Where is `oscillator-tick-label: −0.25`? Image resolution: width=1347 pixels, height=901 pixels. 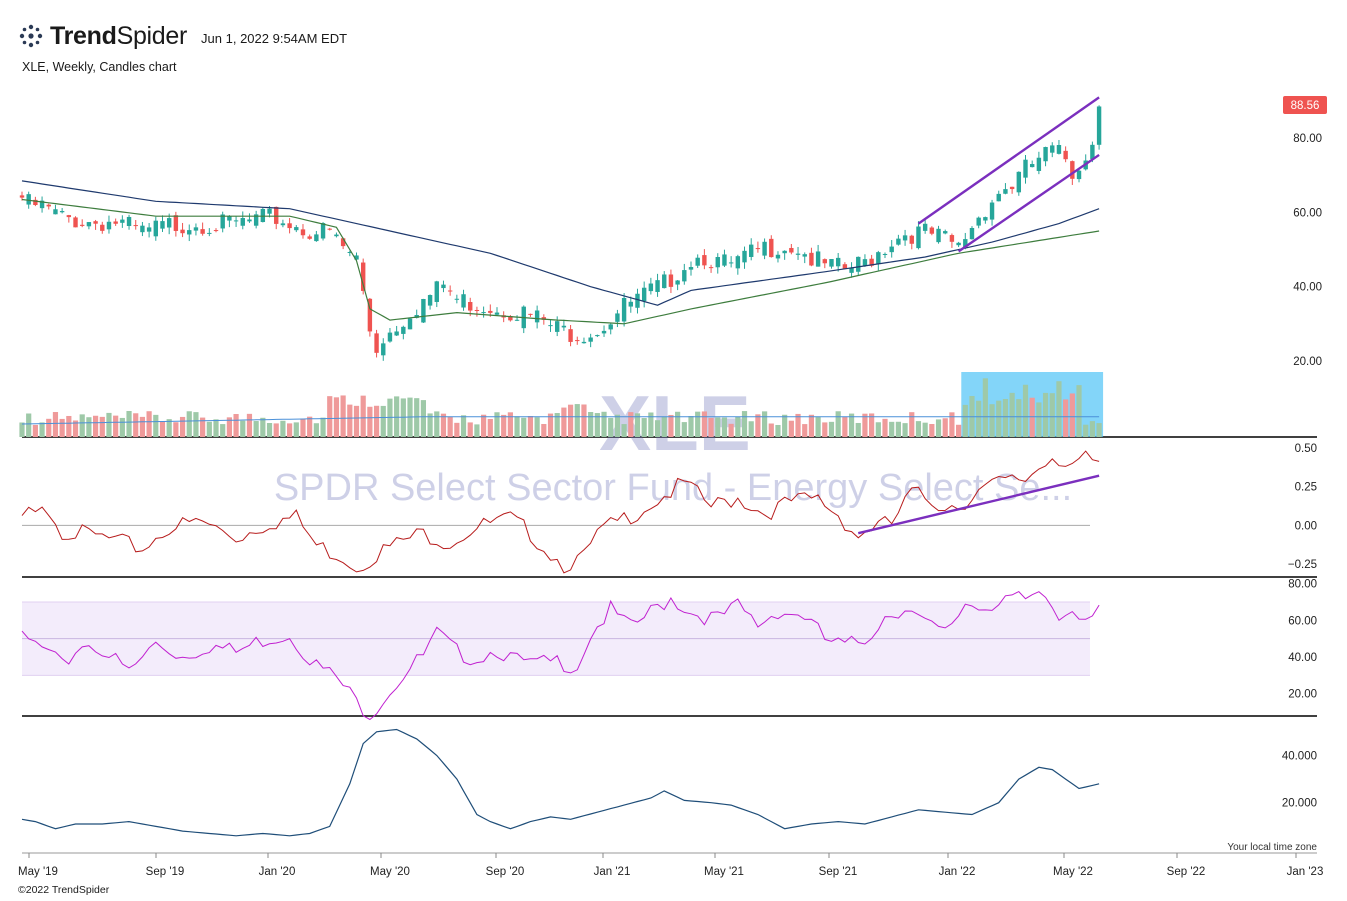 oscillator-tick-label: −0.25 is located at coordinates (1302, 565).